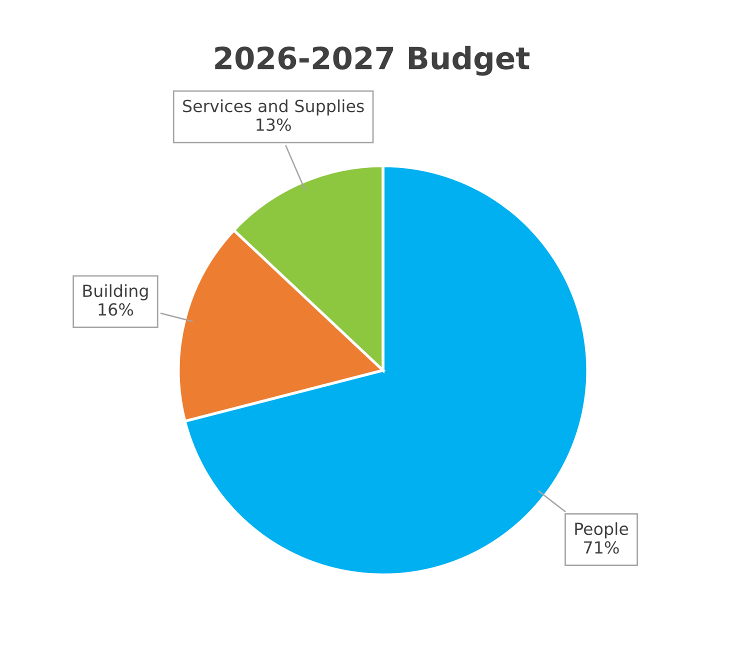  Describe the element at coordinates (601, 547) in the screenshot. I see `data-label: 71%` at that location.